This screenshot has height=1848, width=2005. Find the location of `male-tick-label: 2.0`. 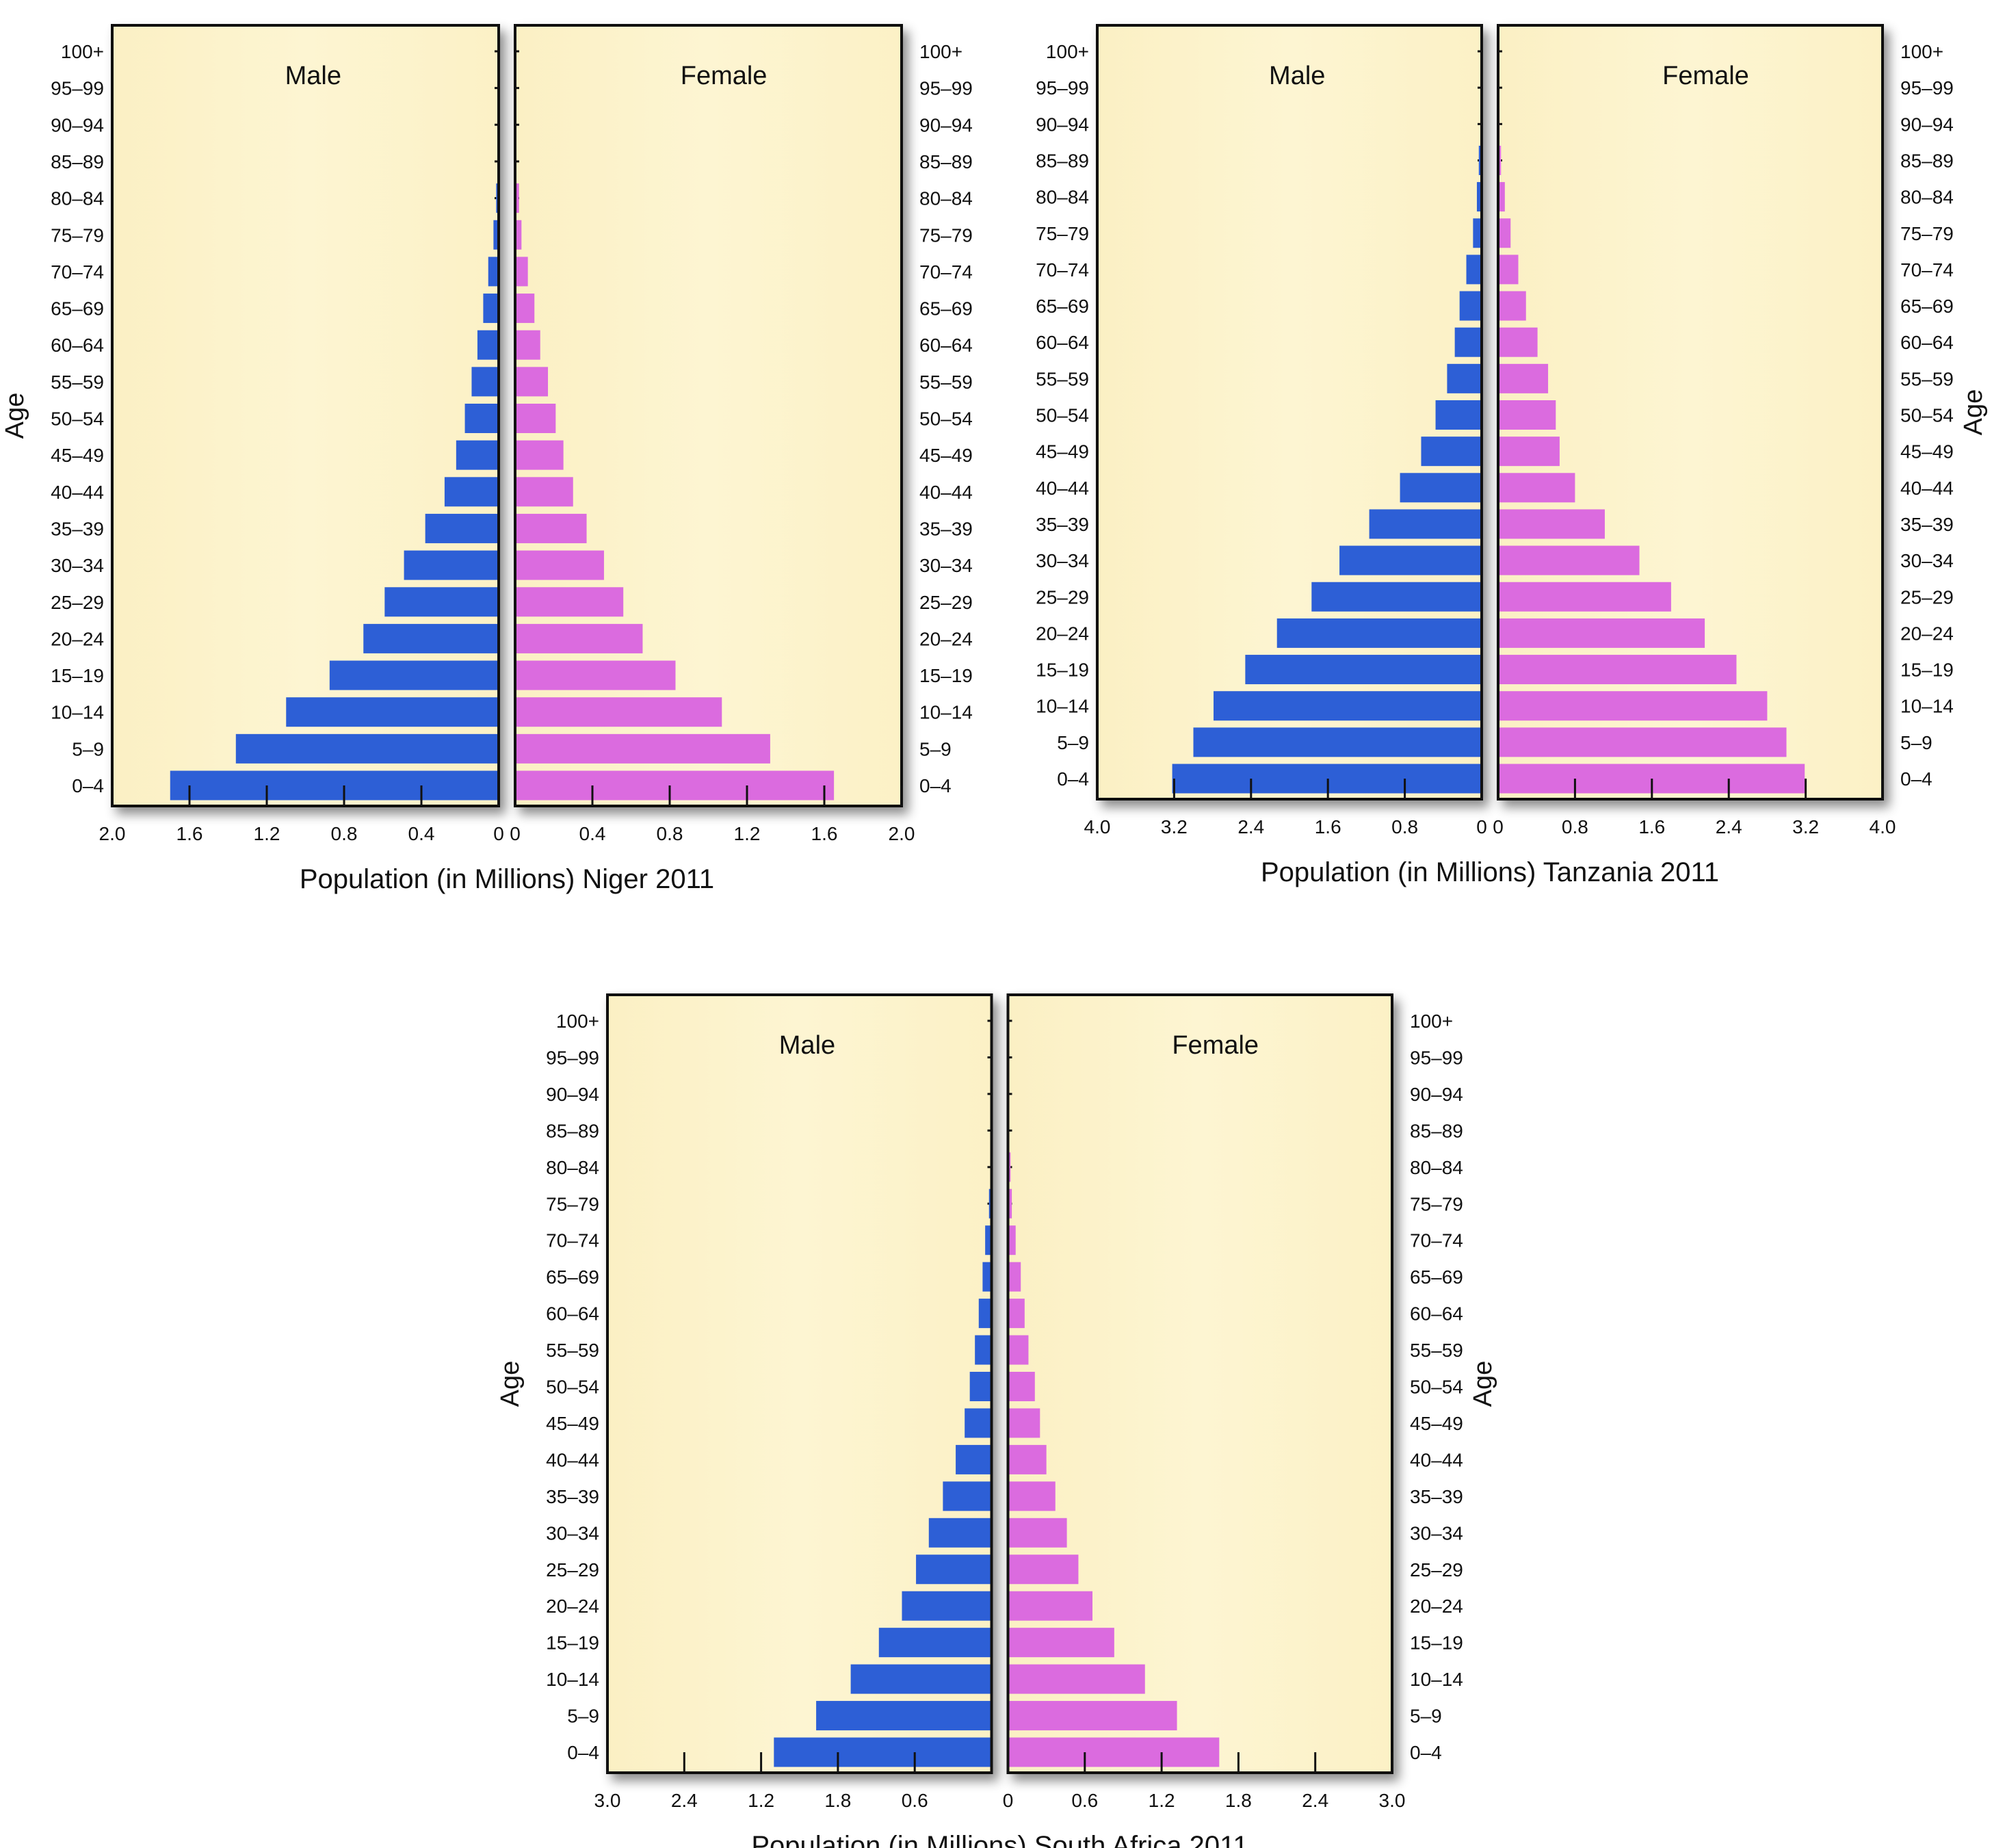

male-tick-label: 2.0 is located at coordinates (112, 833).